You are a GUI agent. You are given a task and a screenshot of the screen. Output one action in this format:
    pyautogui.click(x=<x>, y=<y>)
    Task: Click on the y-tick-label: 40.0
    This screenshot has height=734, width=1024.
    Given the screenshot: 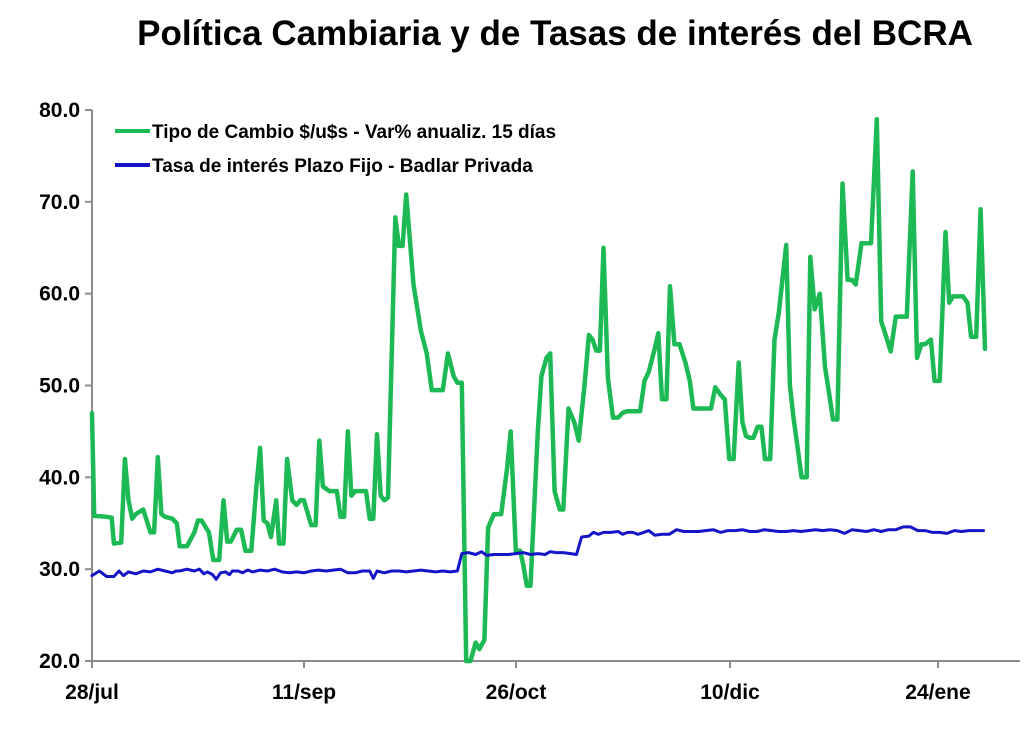 What is the action you would take?
    pyautogui.click(x=59, y=477)
    